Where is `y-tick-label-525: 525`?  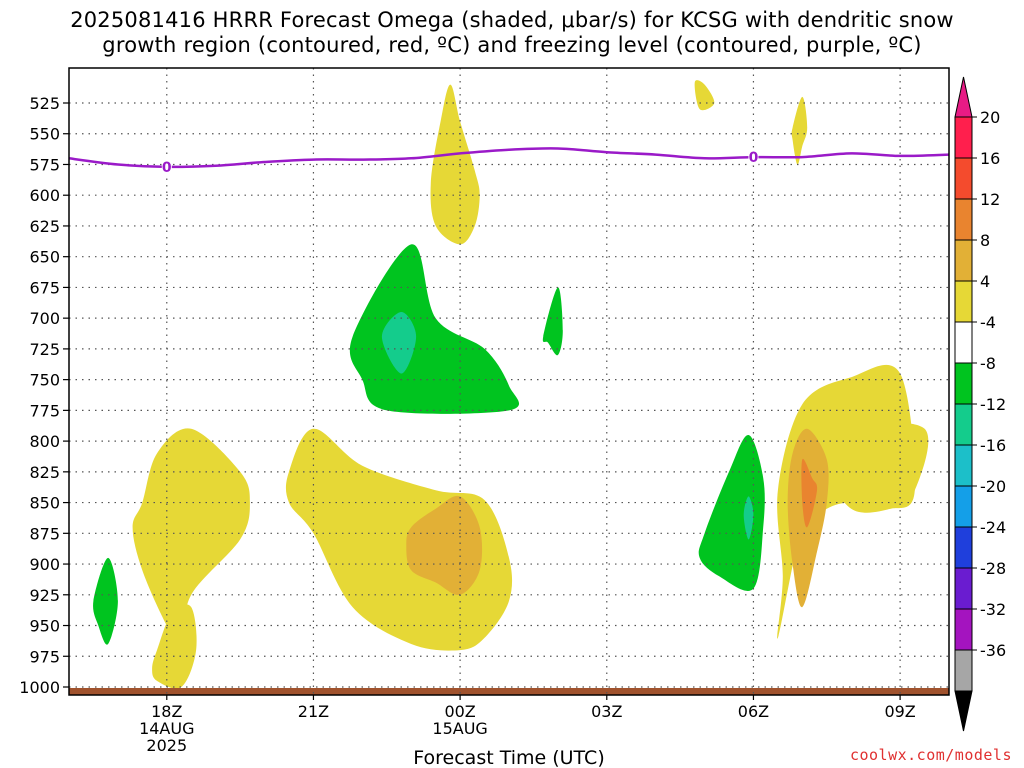 y-tick-label-525: 525 is located at coordinates (44, 103).